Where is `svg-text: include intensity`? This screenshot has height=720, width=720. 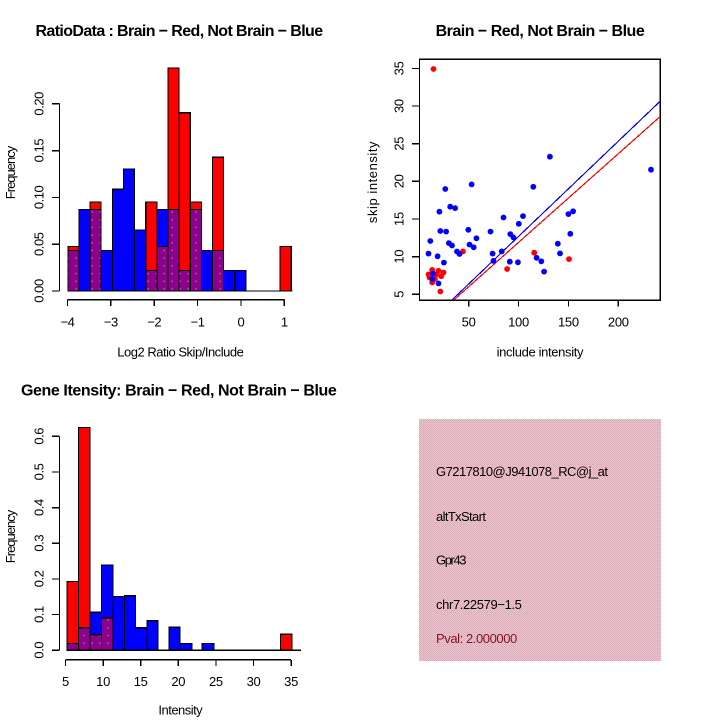 svg-text: include intensity is located at coordinates (540, 352).